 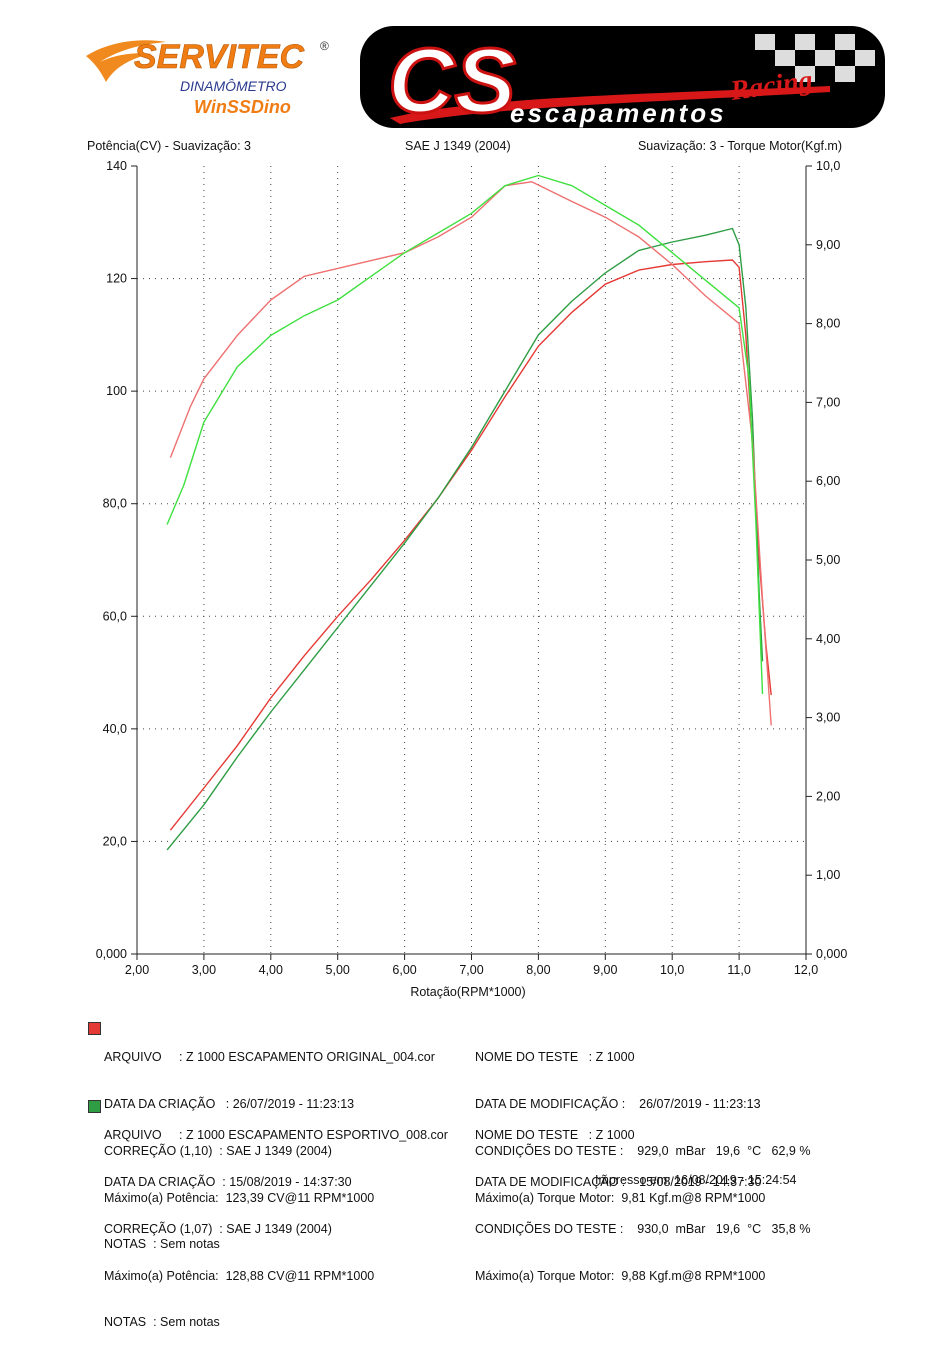 I want to click on cs-racing-logo-art: CS Racing escapamentos, so click(x=631, y=78).